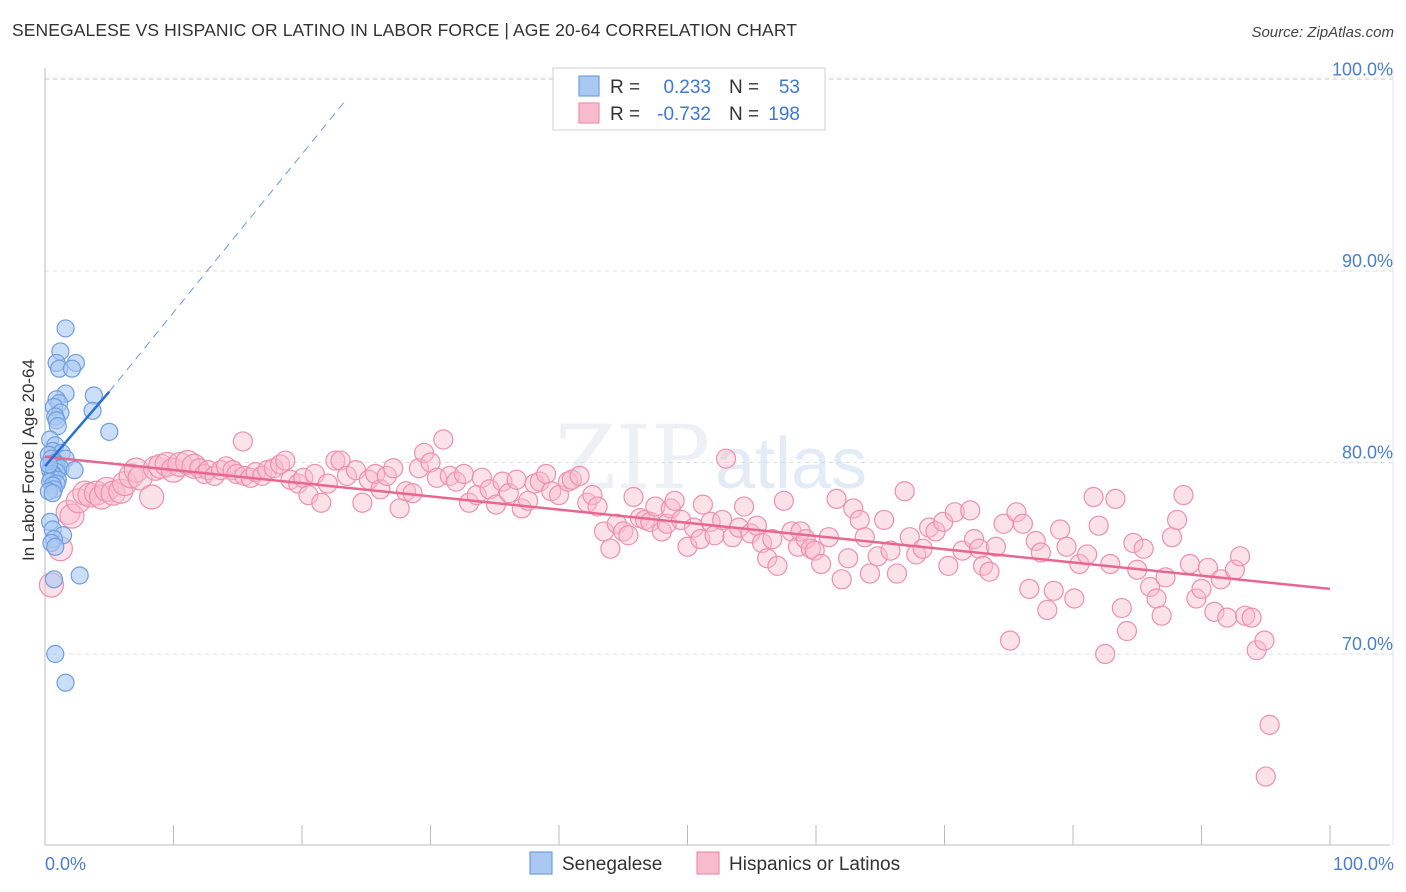 The width and height of the screenshot is (1406, 892). What do you see at coordinates (28, 460) in the screenshot?
I see `y-axis-title: In Labor Force | Age 20-64` at bounding box center [28, 460].